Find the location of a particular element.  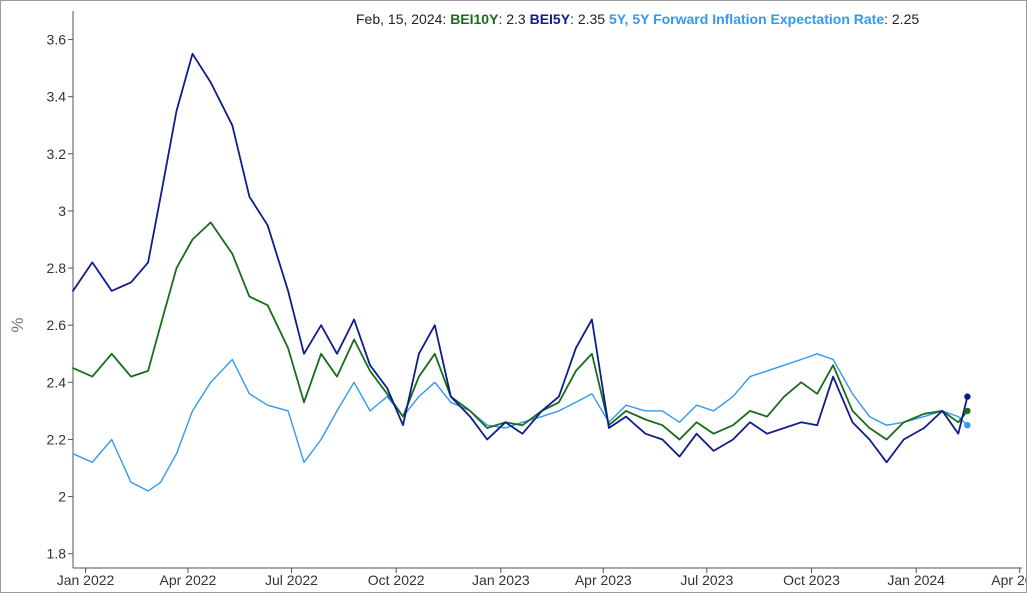

x-tick-label: Apr 2022 is located at coordinates (188, 580).